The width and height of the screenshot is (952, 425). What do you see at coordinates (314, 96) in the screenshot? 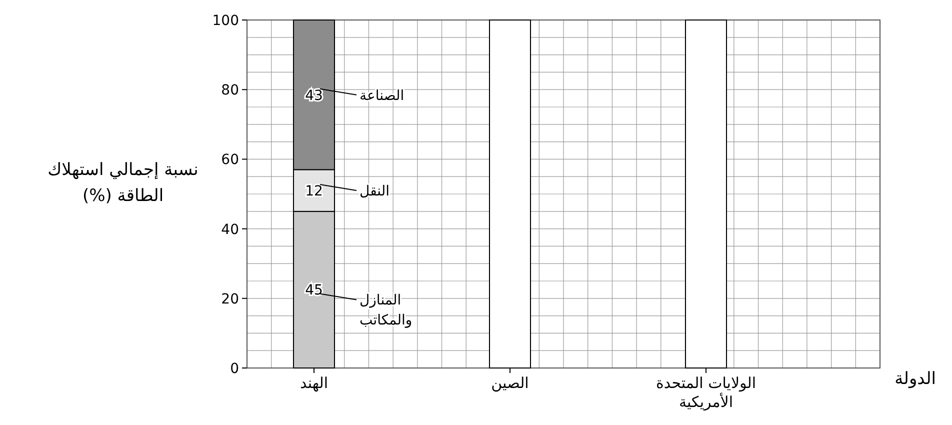
I see `data-label: 43` at bounding box center [314, 96].